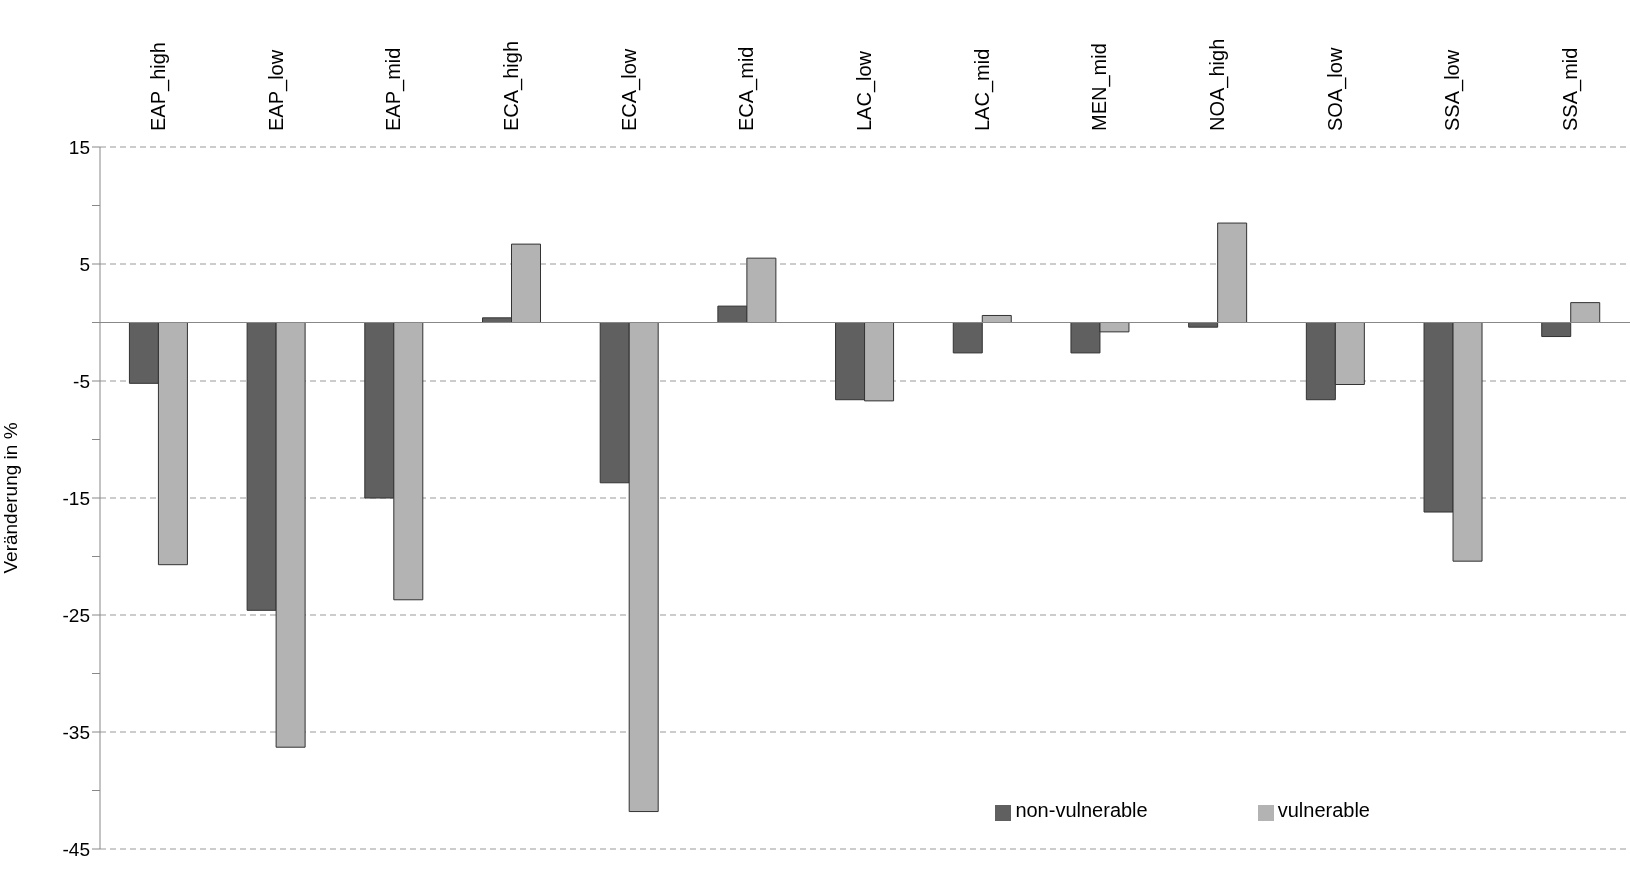 This screenshot has width=1630, height=882. Describe the element at coordinates (1100, 87) in the screenshot. I see `x-tick-label: MEN_mid` at that location.